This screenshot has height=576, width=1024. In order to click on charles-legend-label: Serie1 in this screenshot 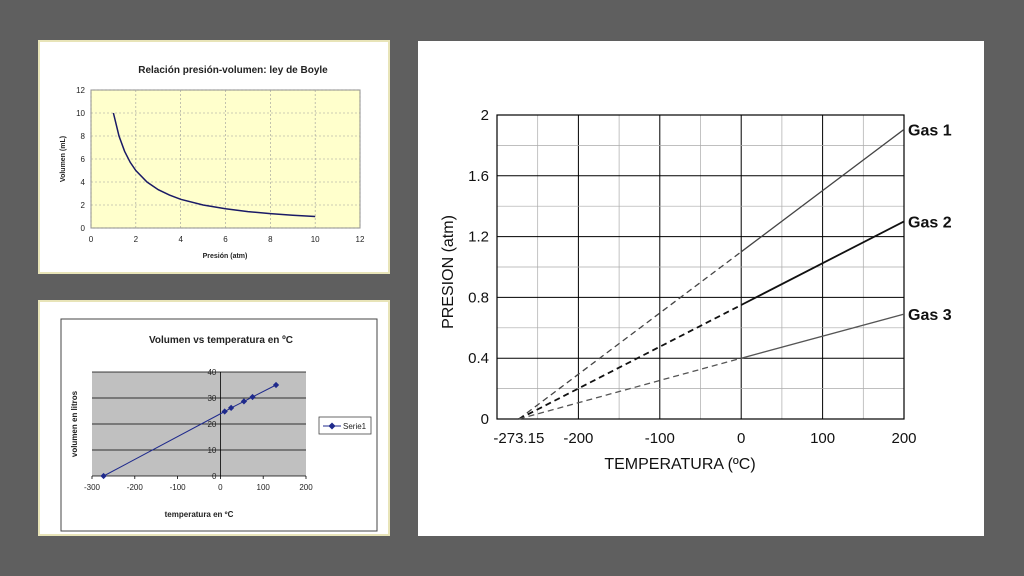, I will do `click(355, 426)`.